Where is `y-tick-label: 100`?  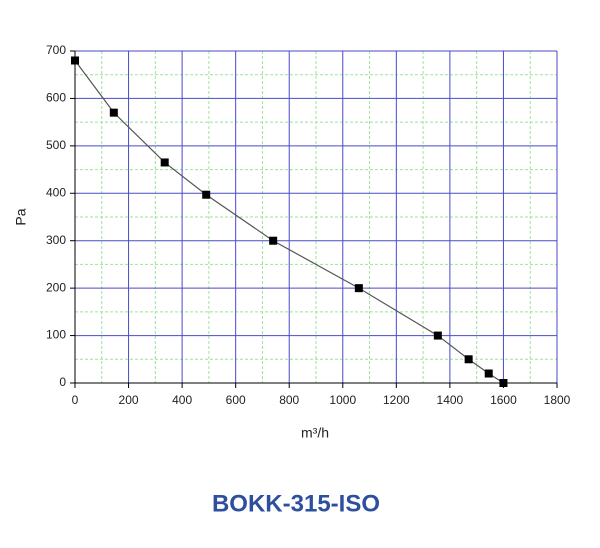 y-tick-label: 100 is located at coordinates (56, 335).